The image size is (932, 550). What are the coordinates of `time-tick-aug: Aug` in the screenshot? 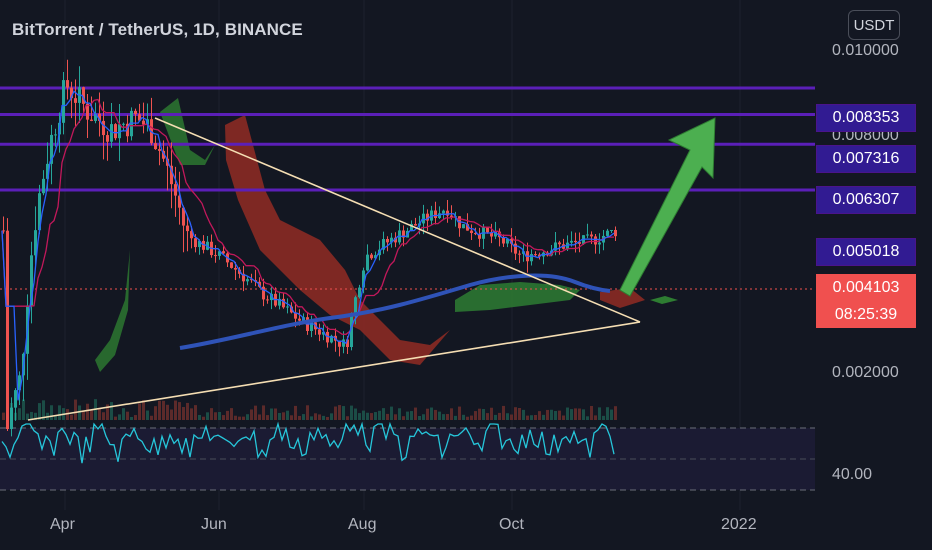 It's located at (362, 524).